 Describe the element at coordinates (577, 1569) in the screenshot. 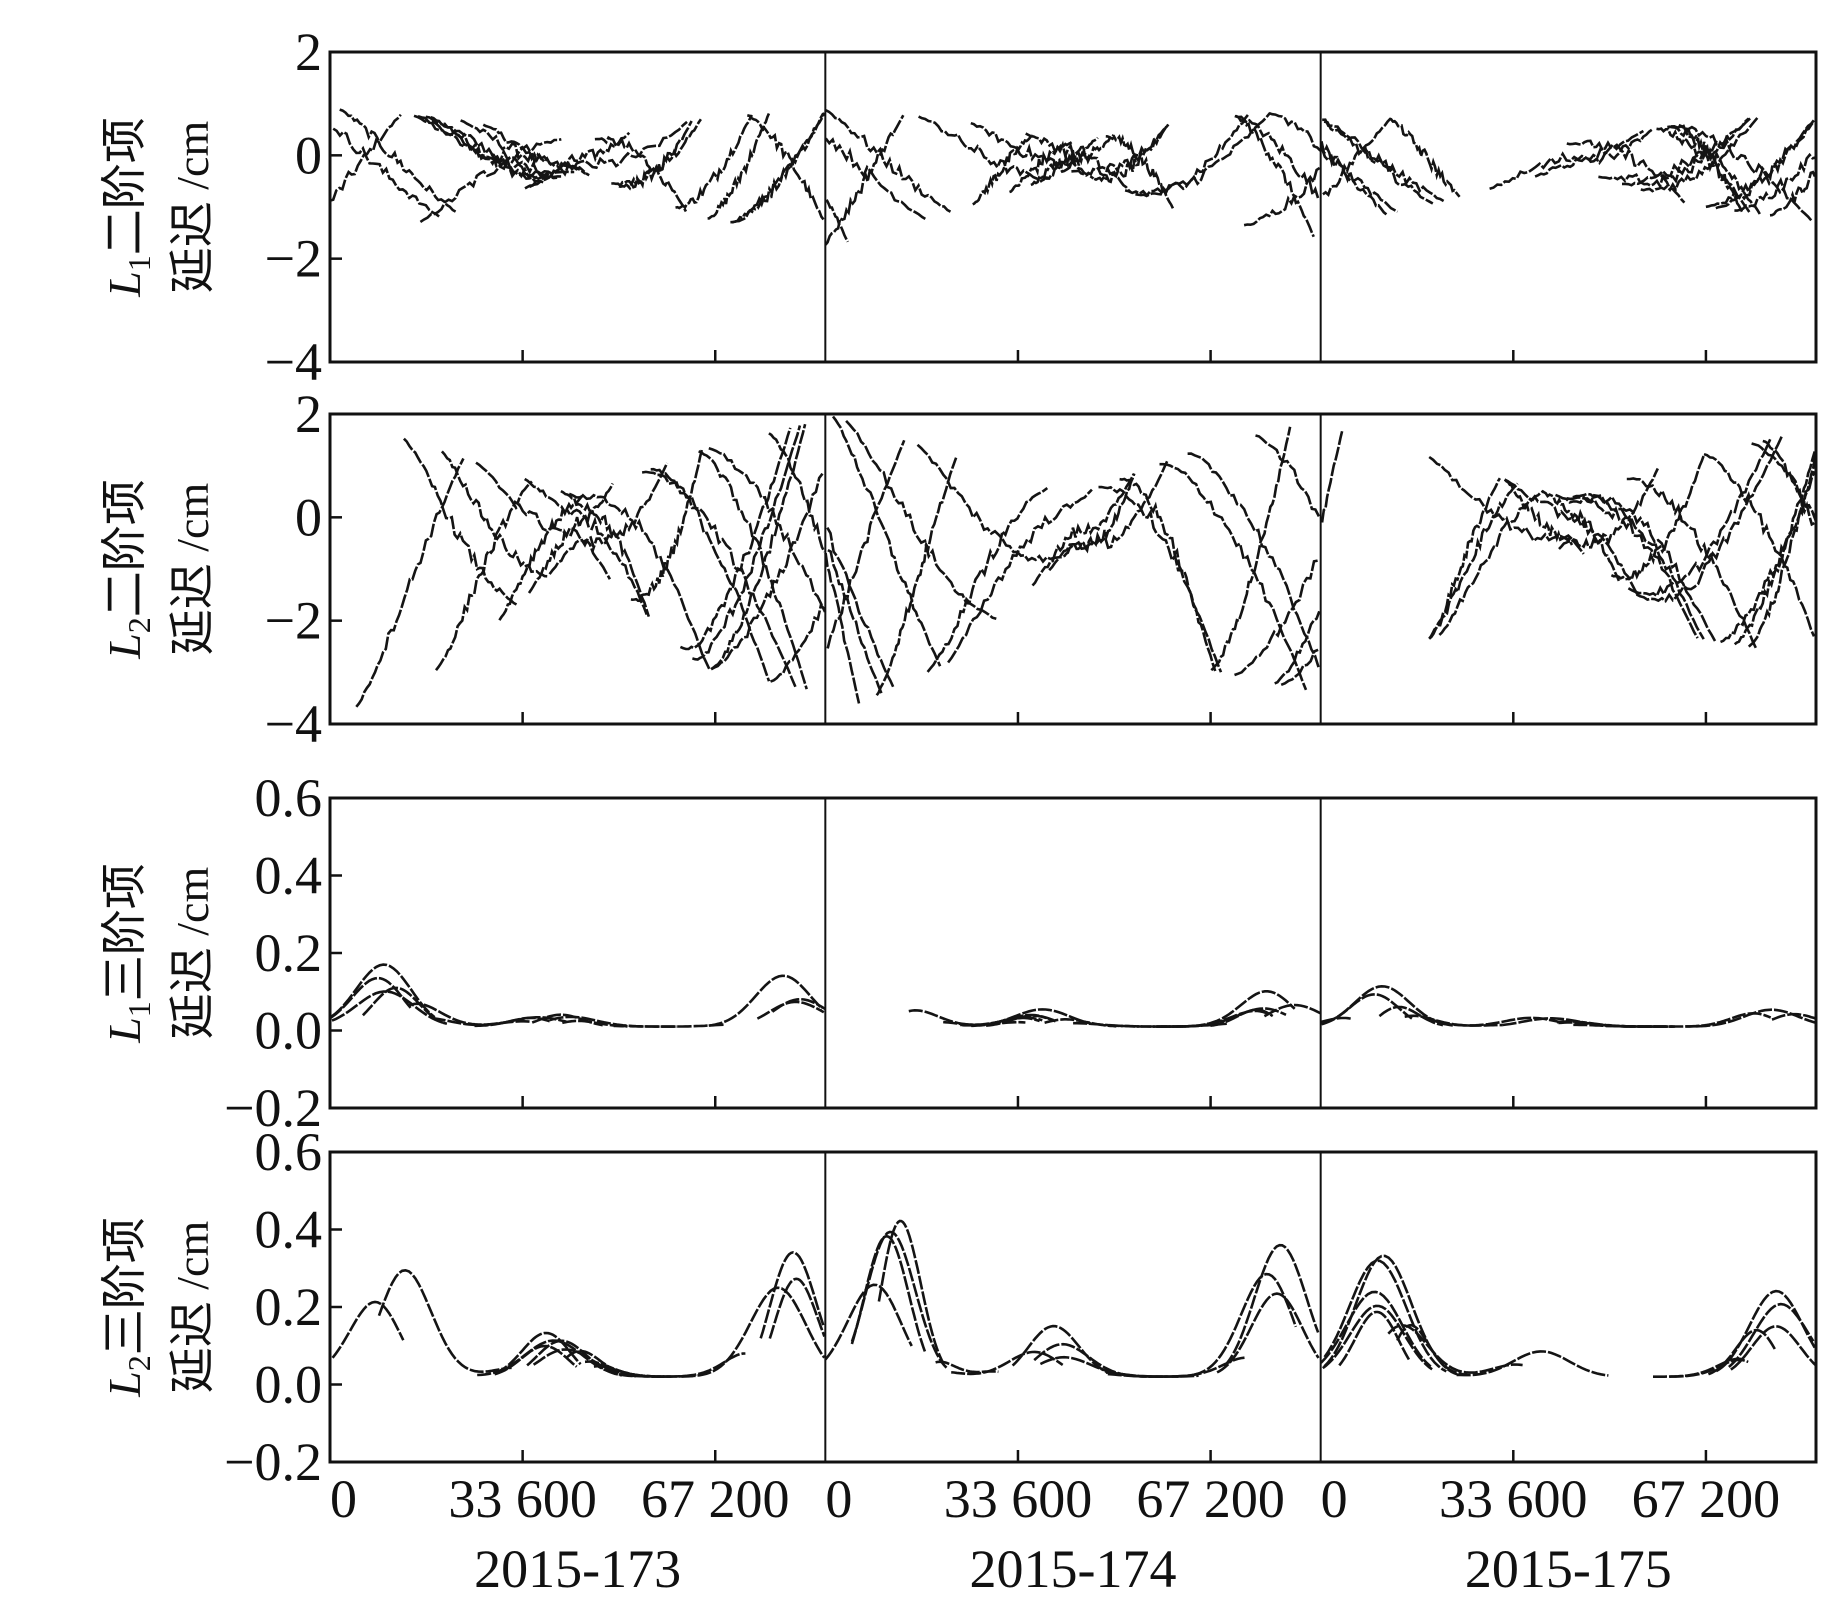

I see `day-label: 2015-173` at that location.